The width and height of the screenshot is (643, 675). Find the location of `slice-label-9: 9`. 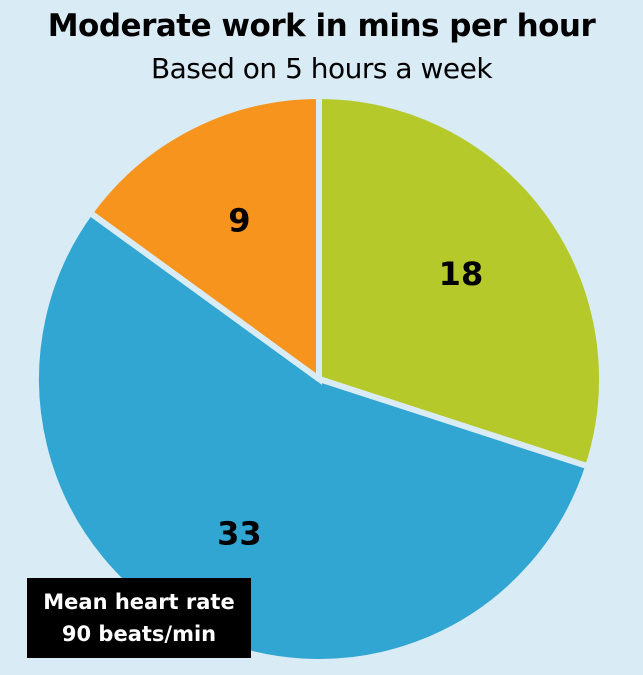

slice-label-9: 9 is located at coordinates (239, 221).